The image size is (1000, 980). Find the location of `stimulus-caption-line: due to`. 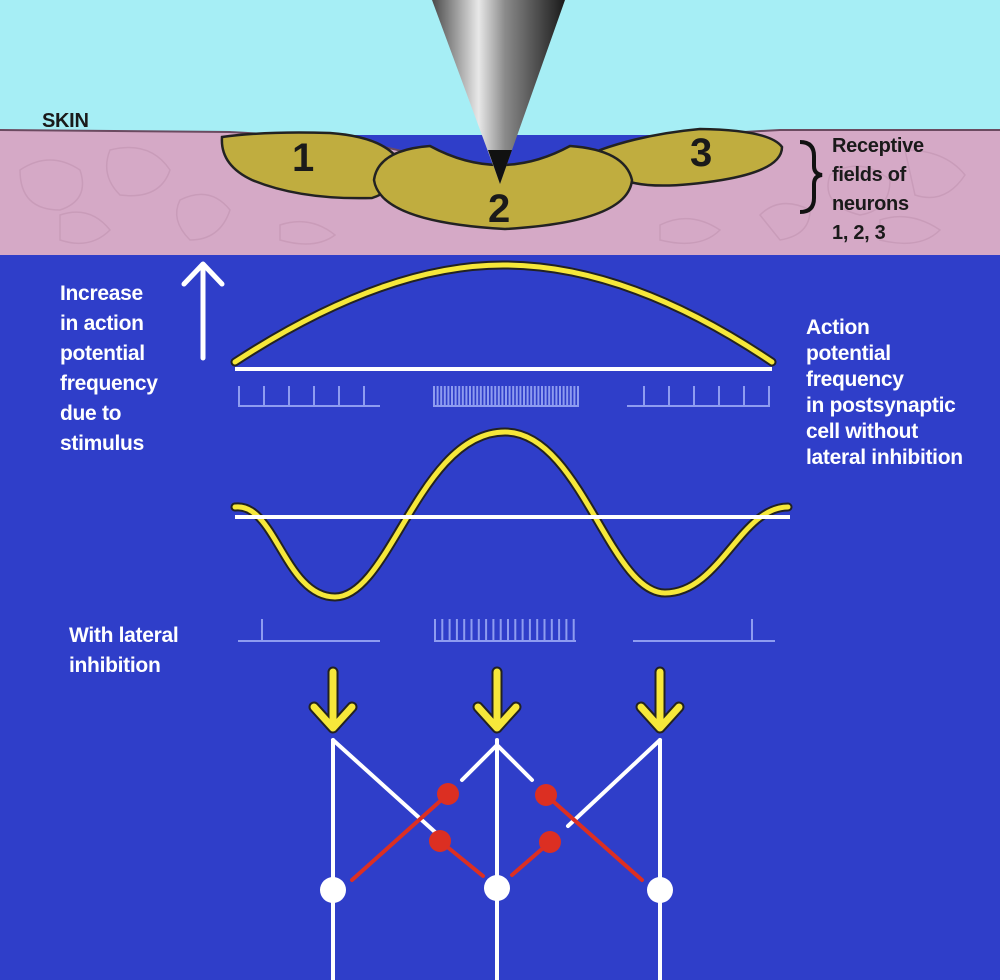

stimulus-caption-line: due to is located at coordinates (91, 413).